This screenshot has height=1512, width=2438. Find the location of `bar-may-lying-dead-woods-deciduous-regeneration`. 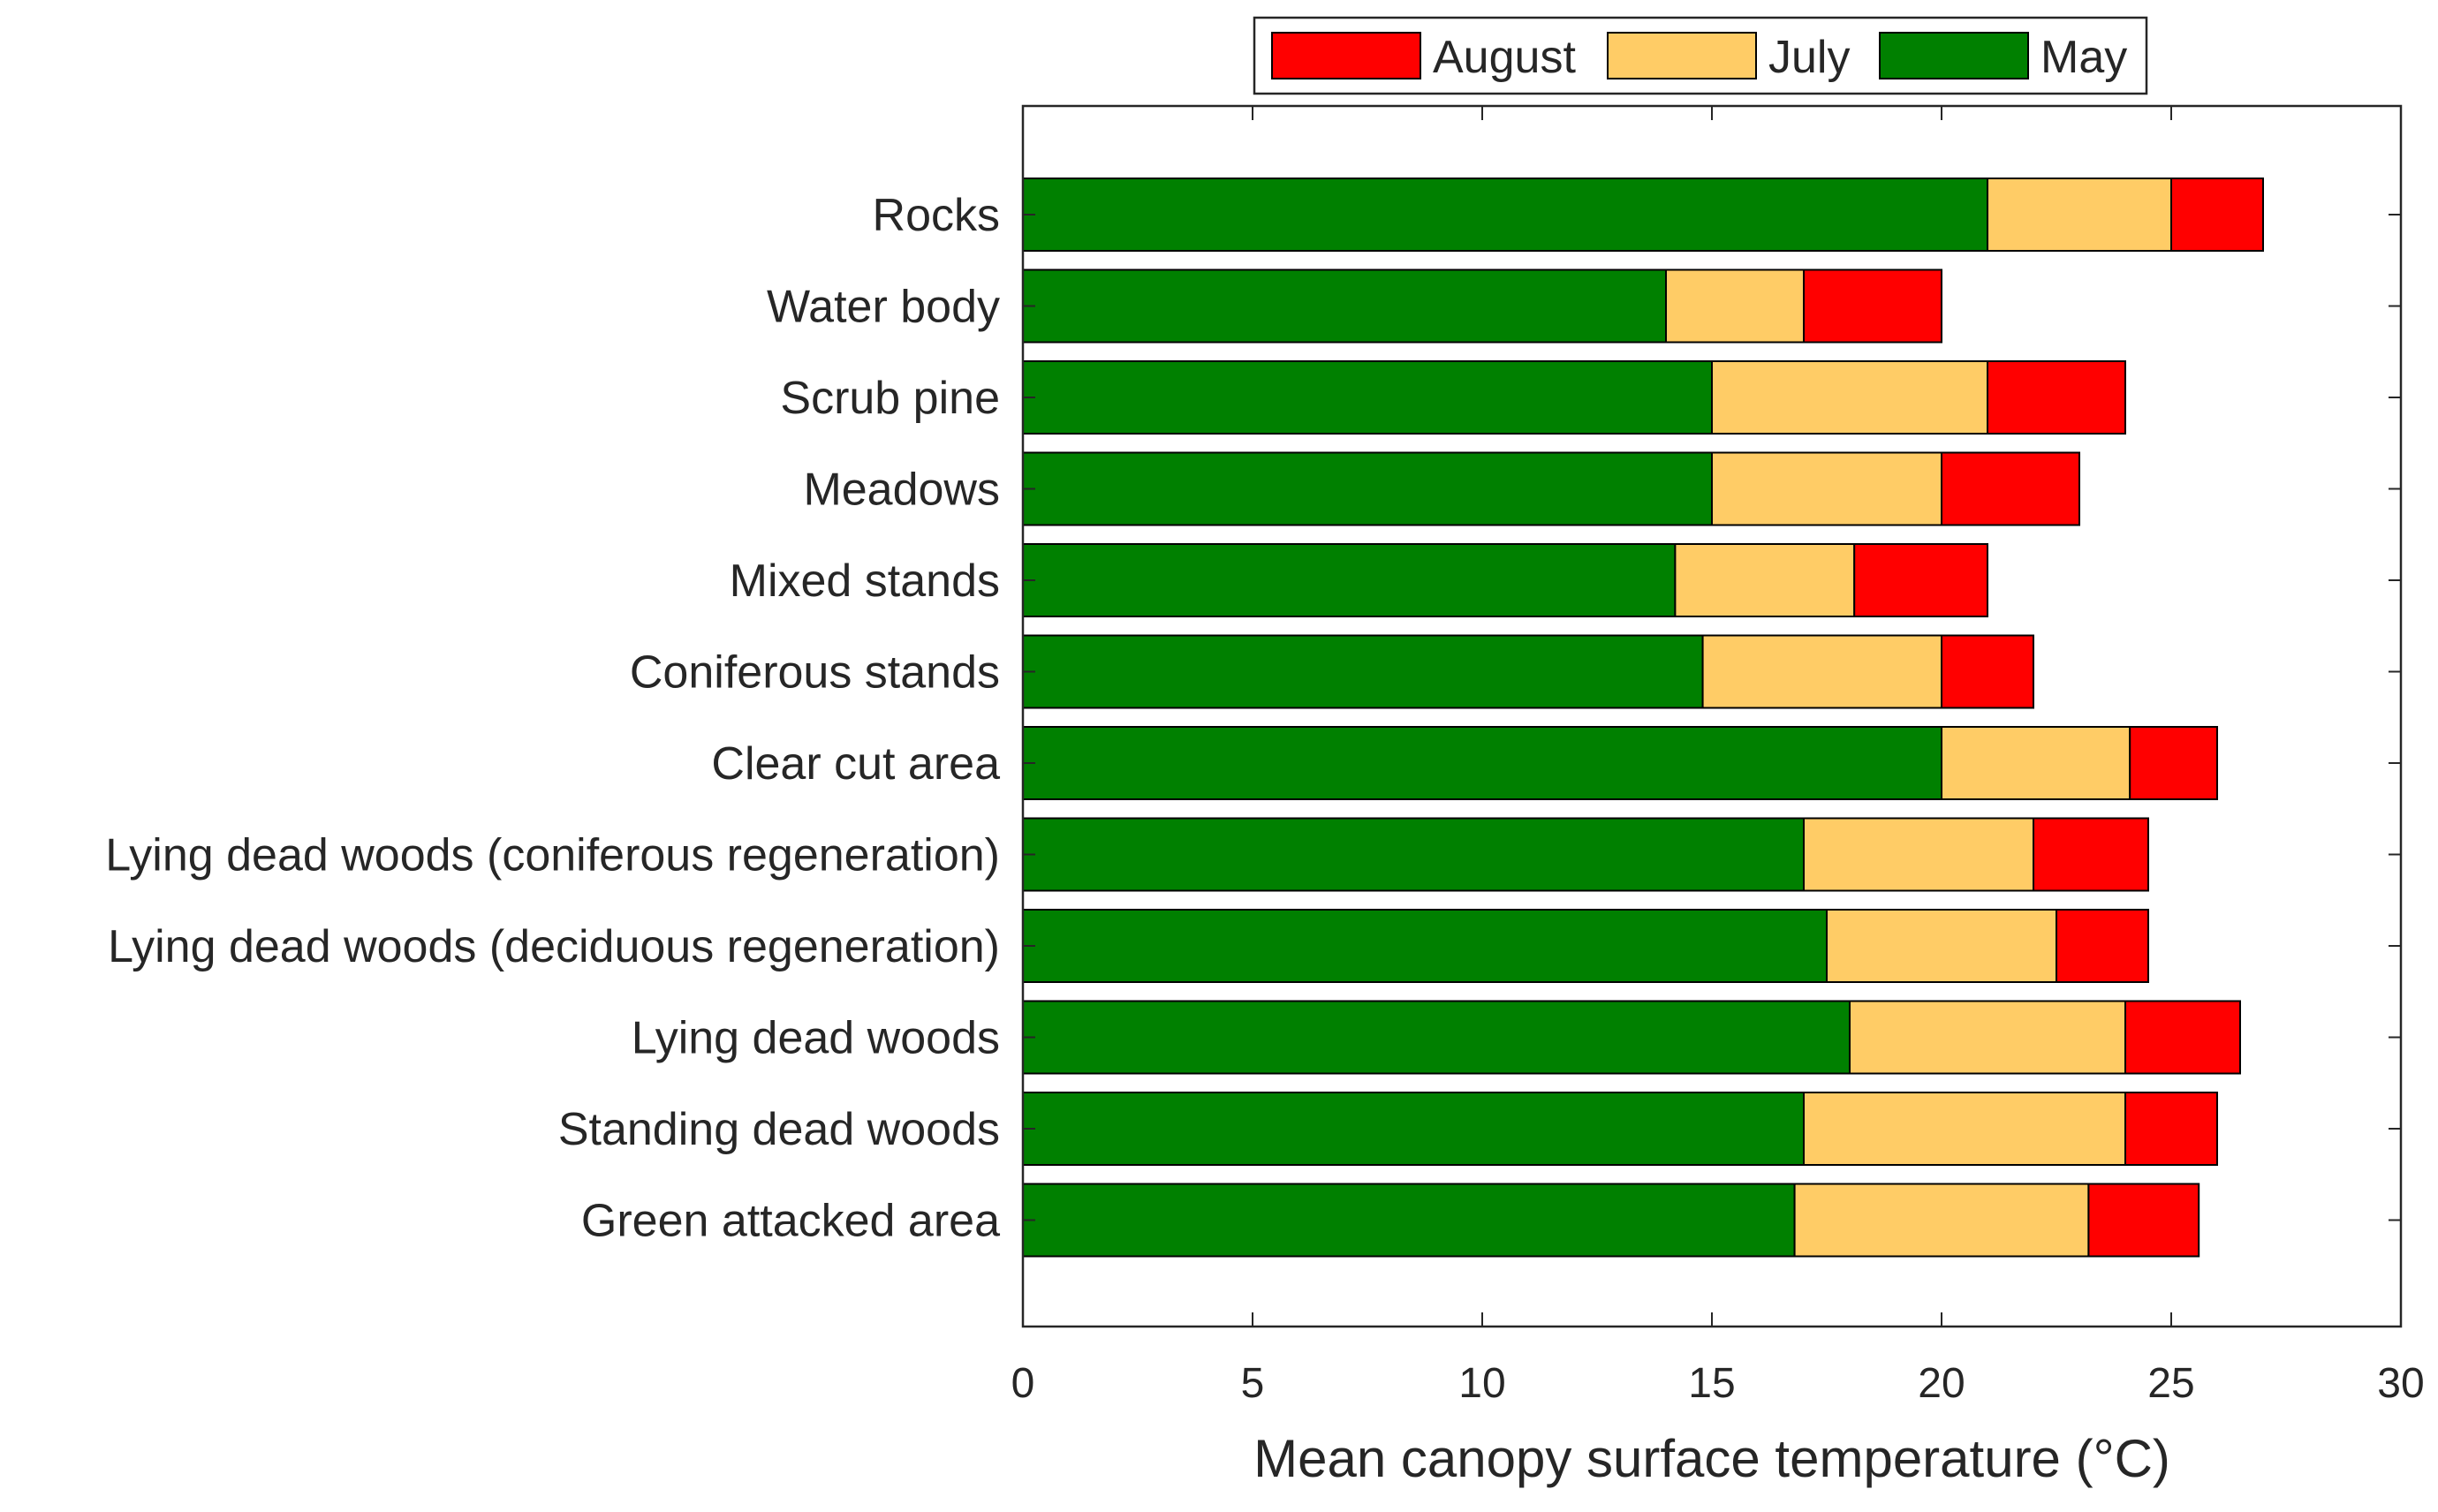

bar-may-lying-dead-woods-deciduous-regeneration is located at coordinates (1425, 946).